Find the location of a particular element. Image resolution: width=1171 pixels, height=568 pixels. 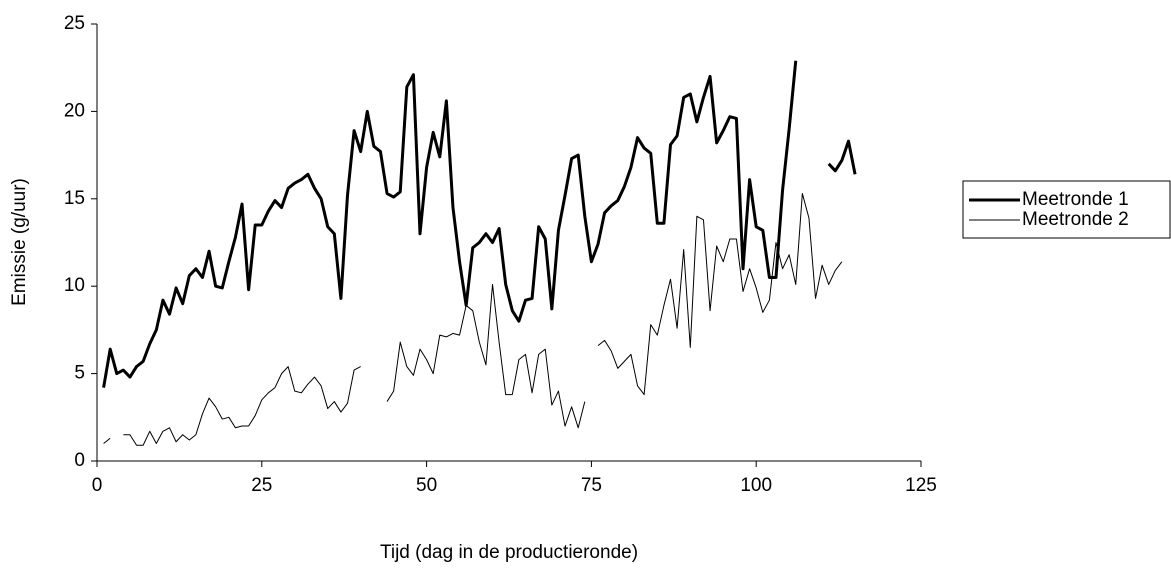

x-tick-label: 100 is located at coordinates (756, 485).